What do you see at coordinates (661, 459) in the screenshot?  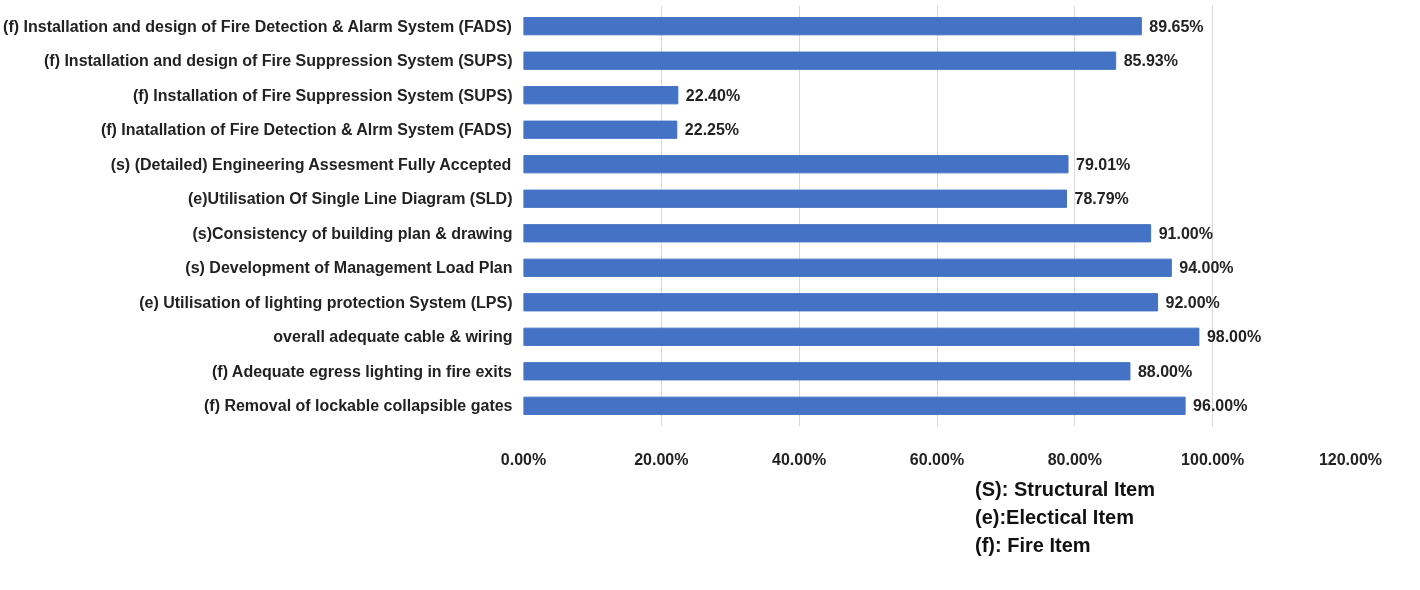 I see `x-tick-label: 20.00%` at bounding box center [661, 459].